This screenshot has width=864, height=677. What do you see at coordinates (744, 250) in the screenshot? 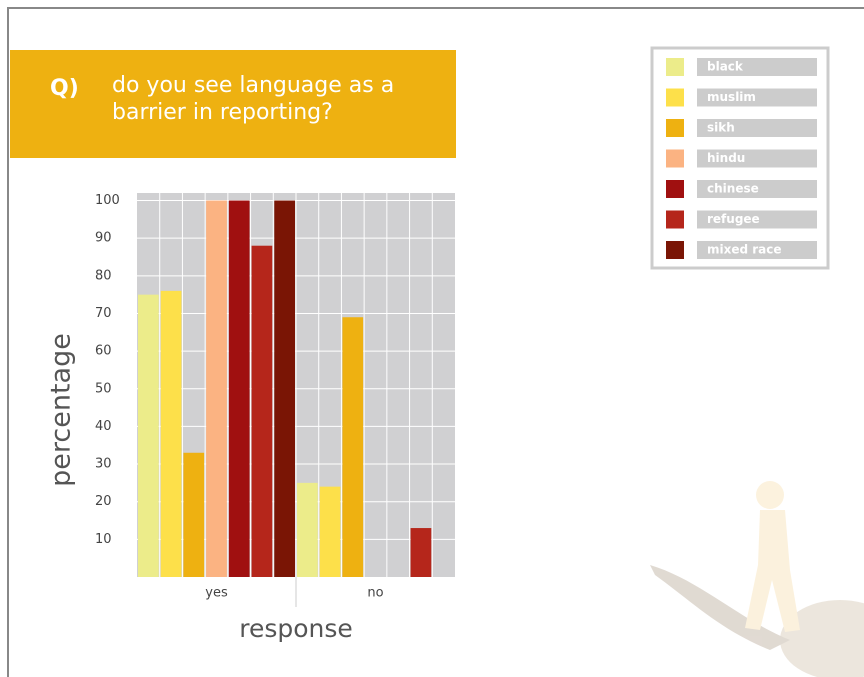
I see `legend-label: mixed race` at bounding box center [744, 250].